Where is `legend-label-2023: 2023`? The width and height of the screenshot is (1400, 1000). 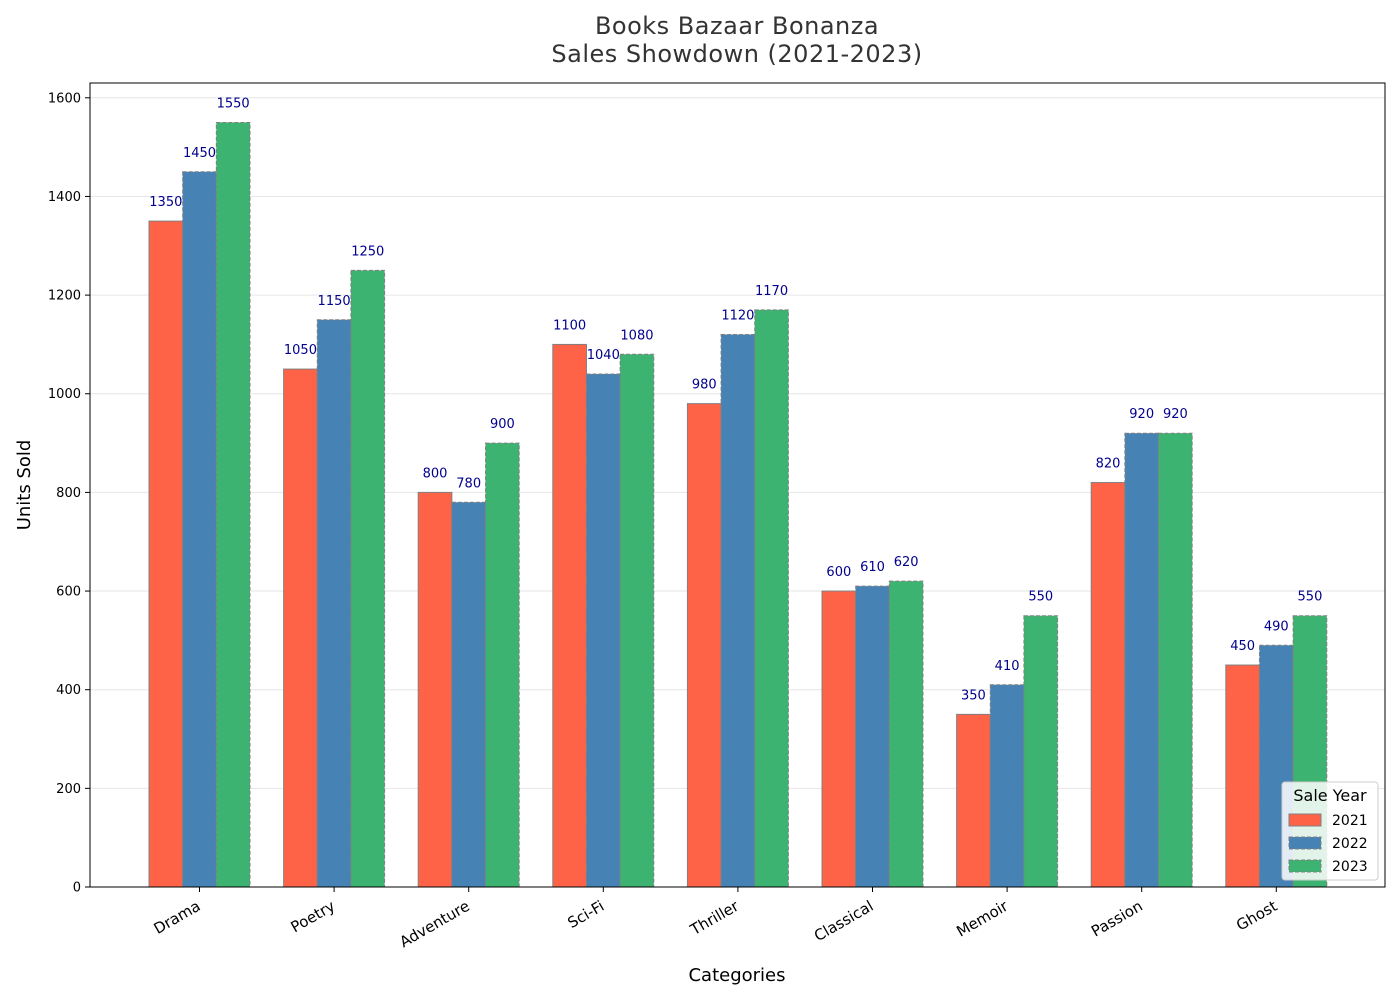 legend-label-2023: 2023 is located at coordinates (1350, 867).